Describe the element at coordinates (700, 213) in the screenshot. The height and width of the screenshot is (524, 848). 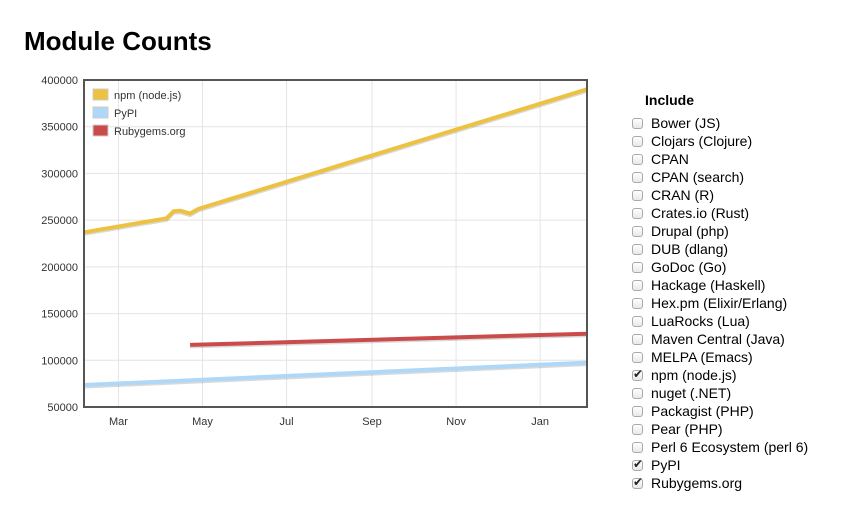
I see `option-label: Crates.io (Rust)` at that location.